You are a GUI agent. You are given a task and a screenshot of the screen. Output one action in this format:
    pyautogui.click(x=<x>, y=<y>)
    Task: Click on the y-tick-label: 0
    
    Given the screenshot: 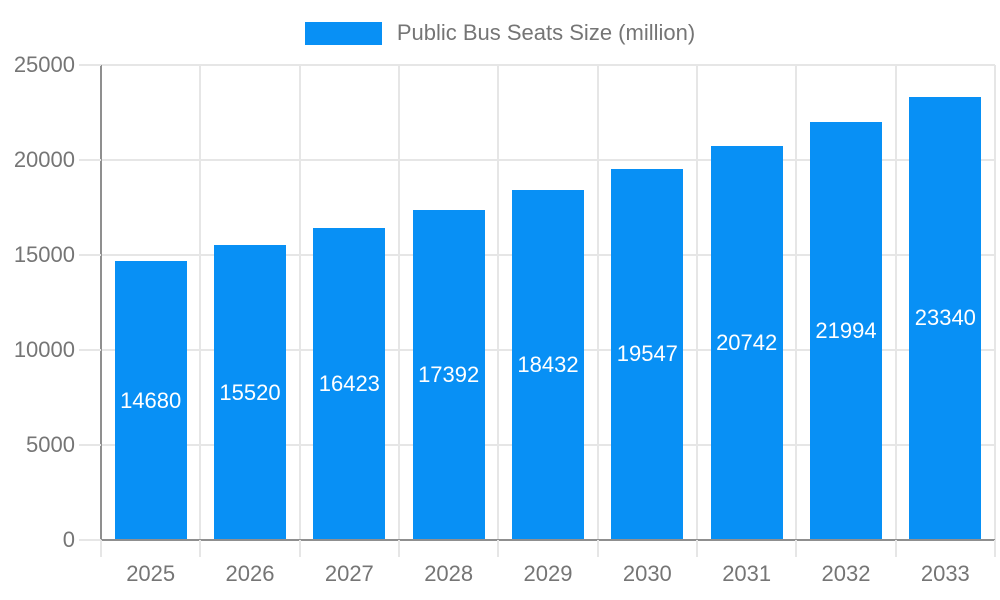 What is the action you would take?
    pyautogui.click(x=68, y=539)
    